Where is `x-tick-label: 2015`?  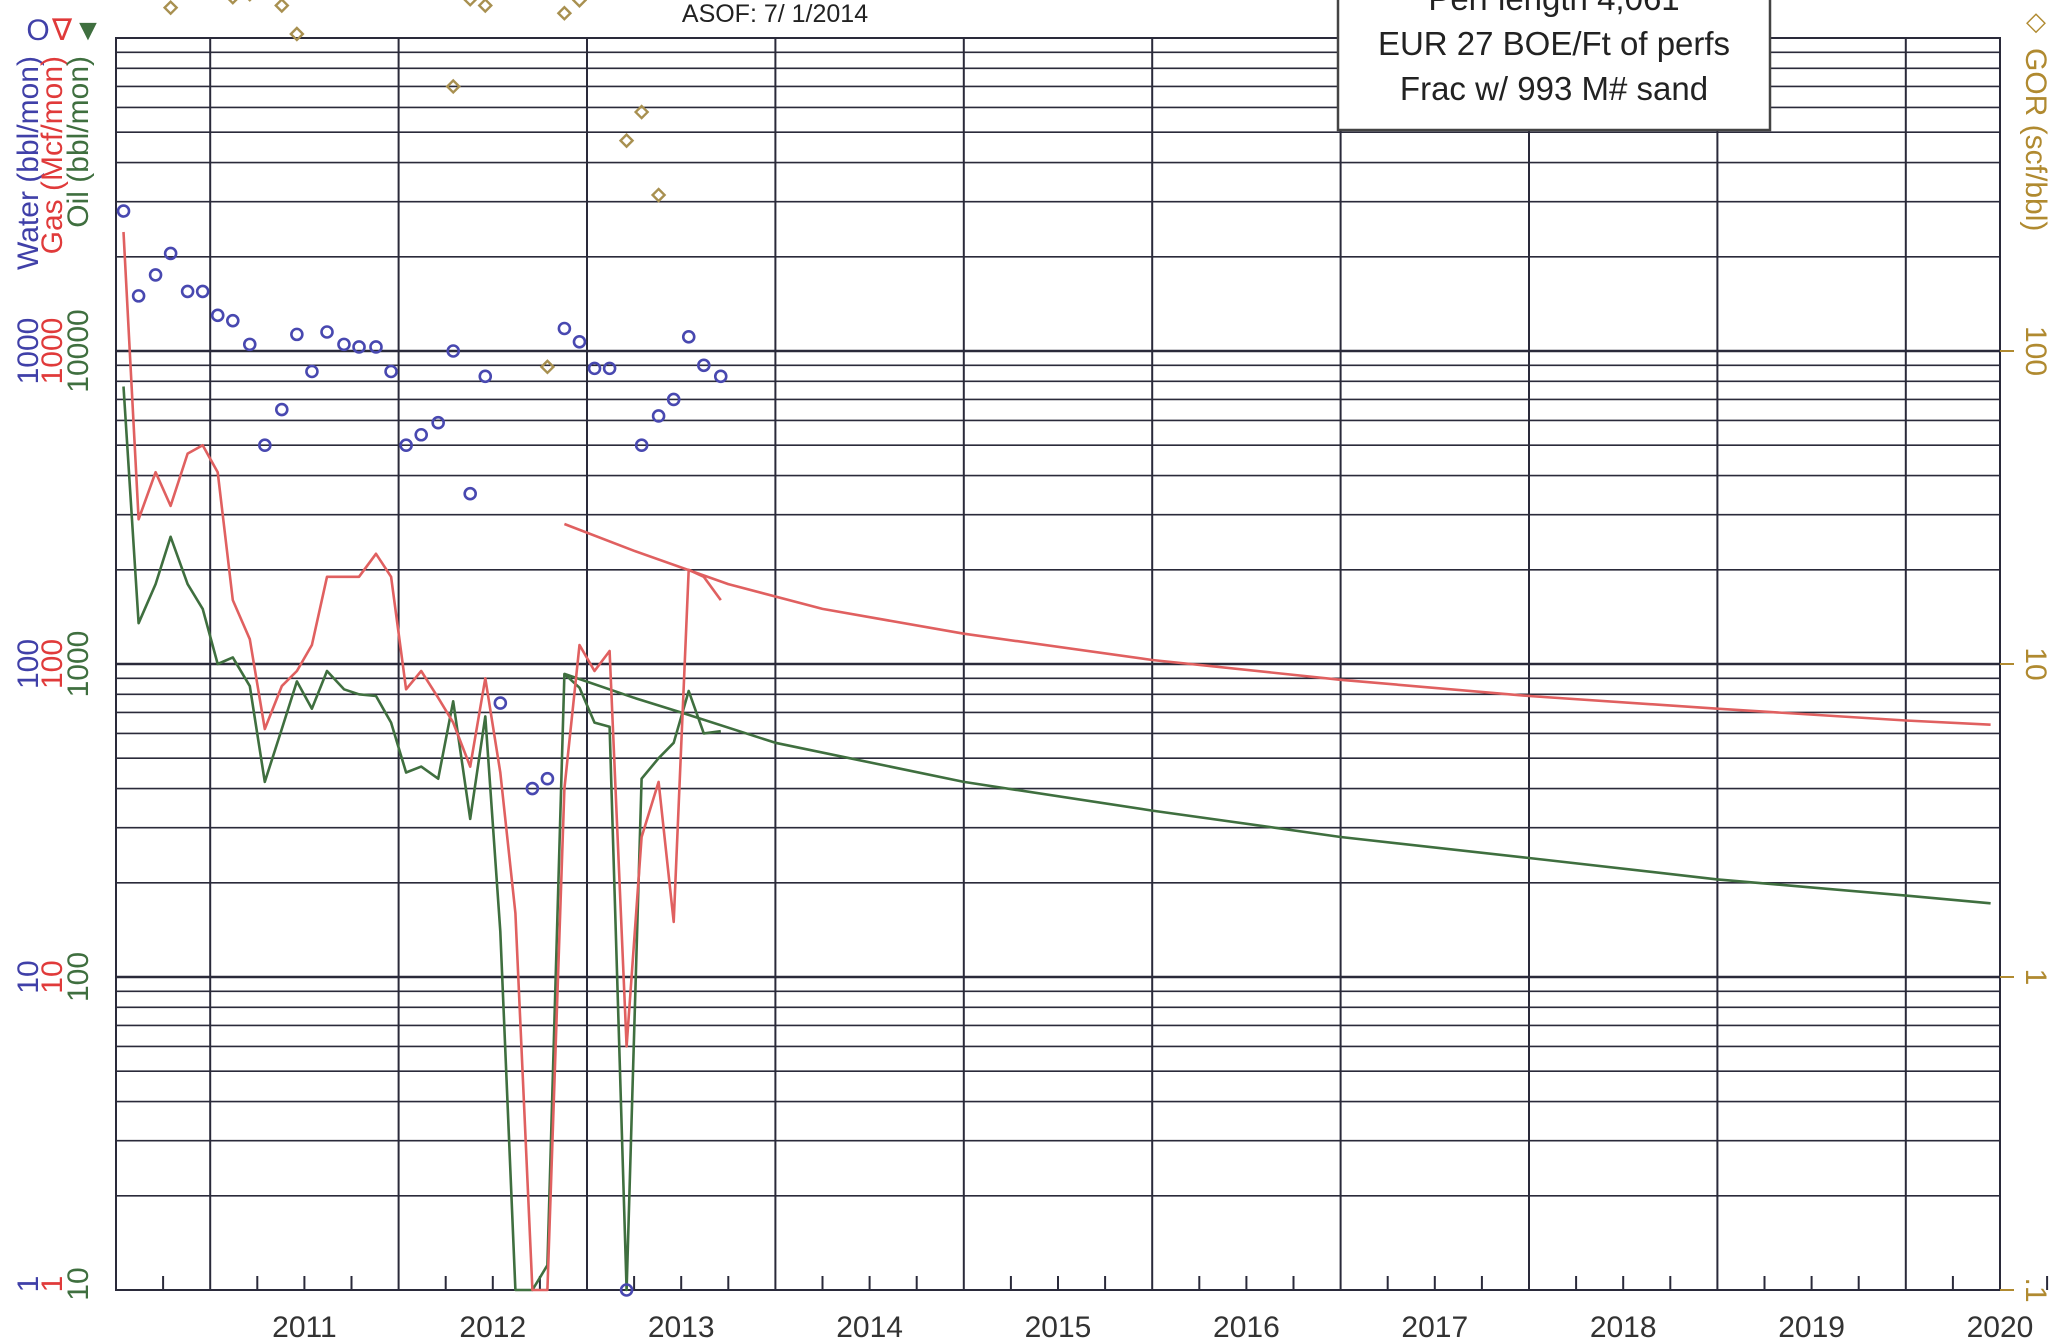 x-tick-label: 2015 is located at coordinates (1058, 1325).